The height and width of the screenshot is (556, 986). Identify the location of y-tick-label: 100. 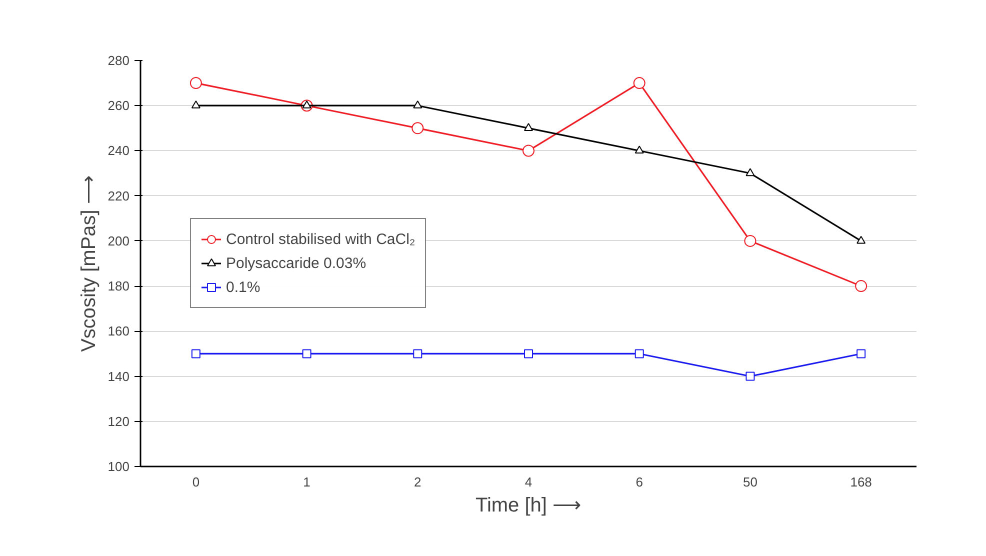
(119, 466).